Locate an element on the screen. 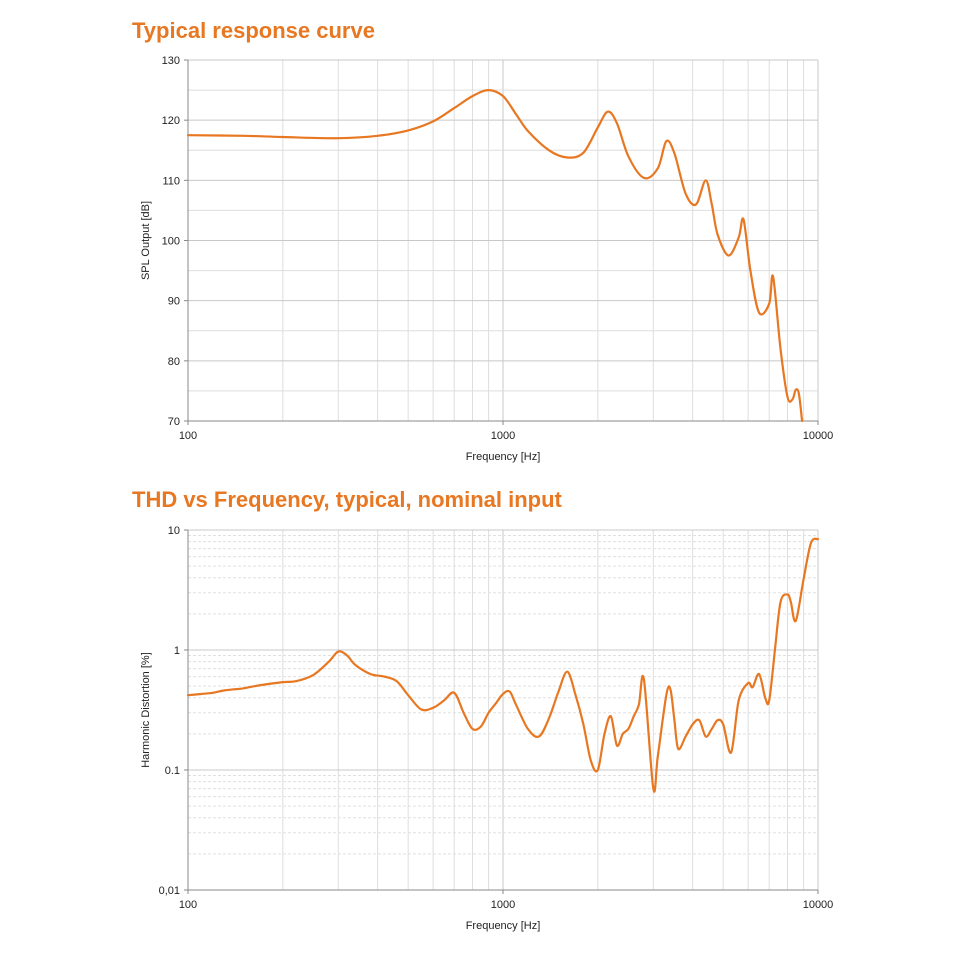  thd-chart-title: THD vs Frequency, typical, nominal input is located at coordinates (347, 499).